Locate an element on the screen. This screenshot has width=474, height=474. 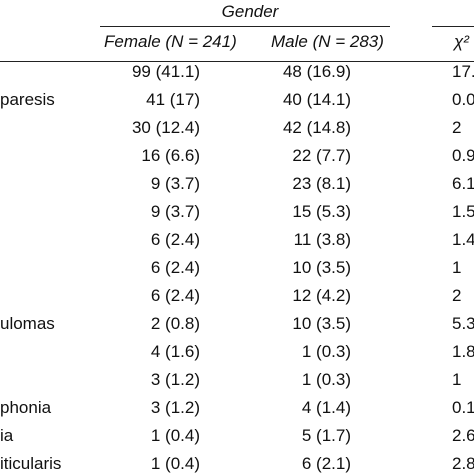
female-count-cell: 2 (0.8) is located at coordinates (175, 323).